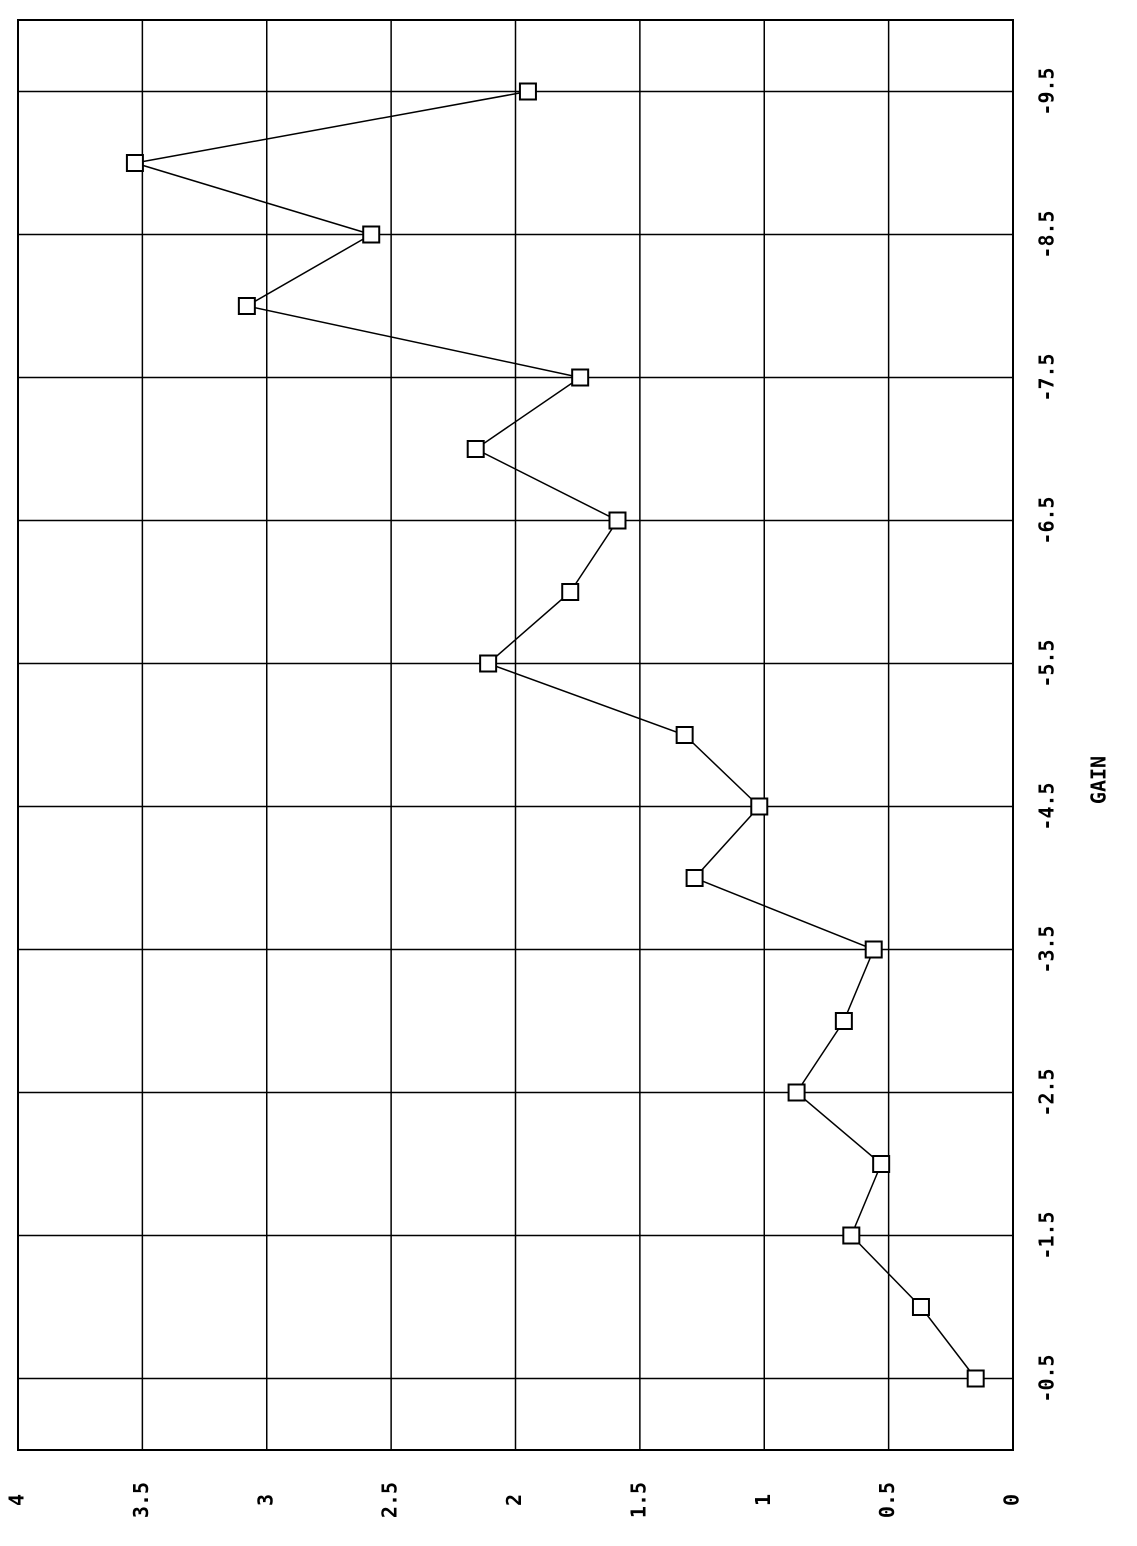  I want to click on y-tick-label: 0.5, so click(887, 1500).